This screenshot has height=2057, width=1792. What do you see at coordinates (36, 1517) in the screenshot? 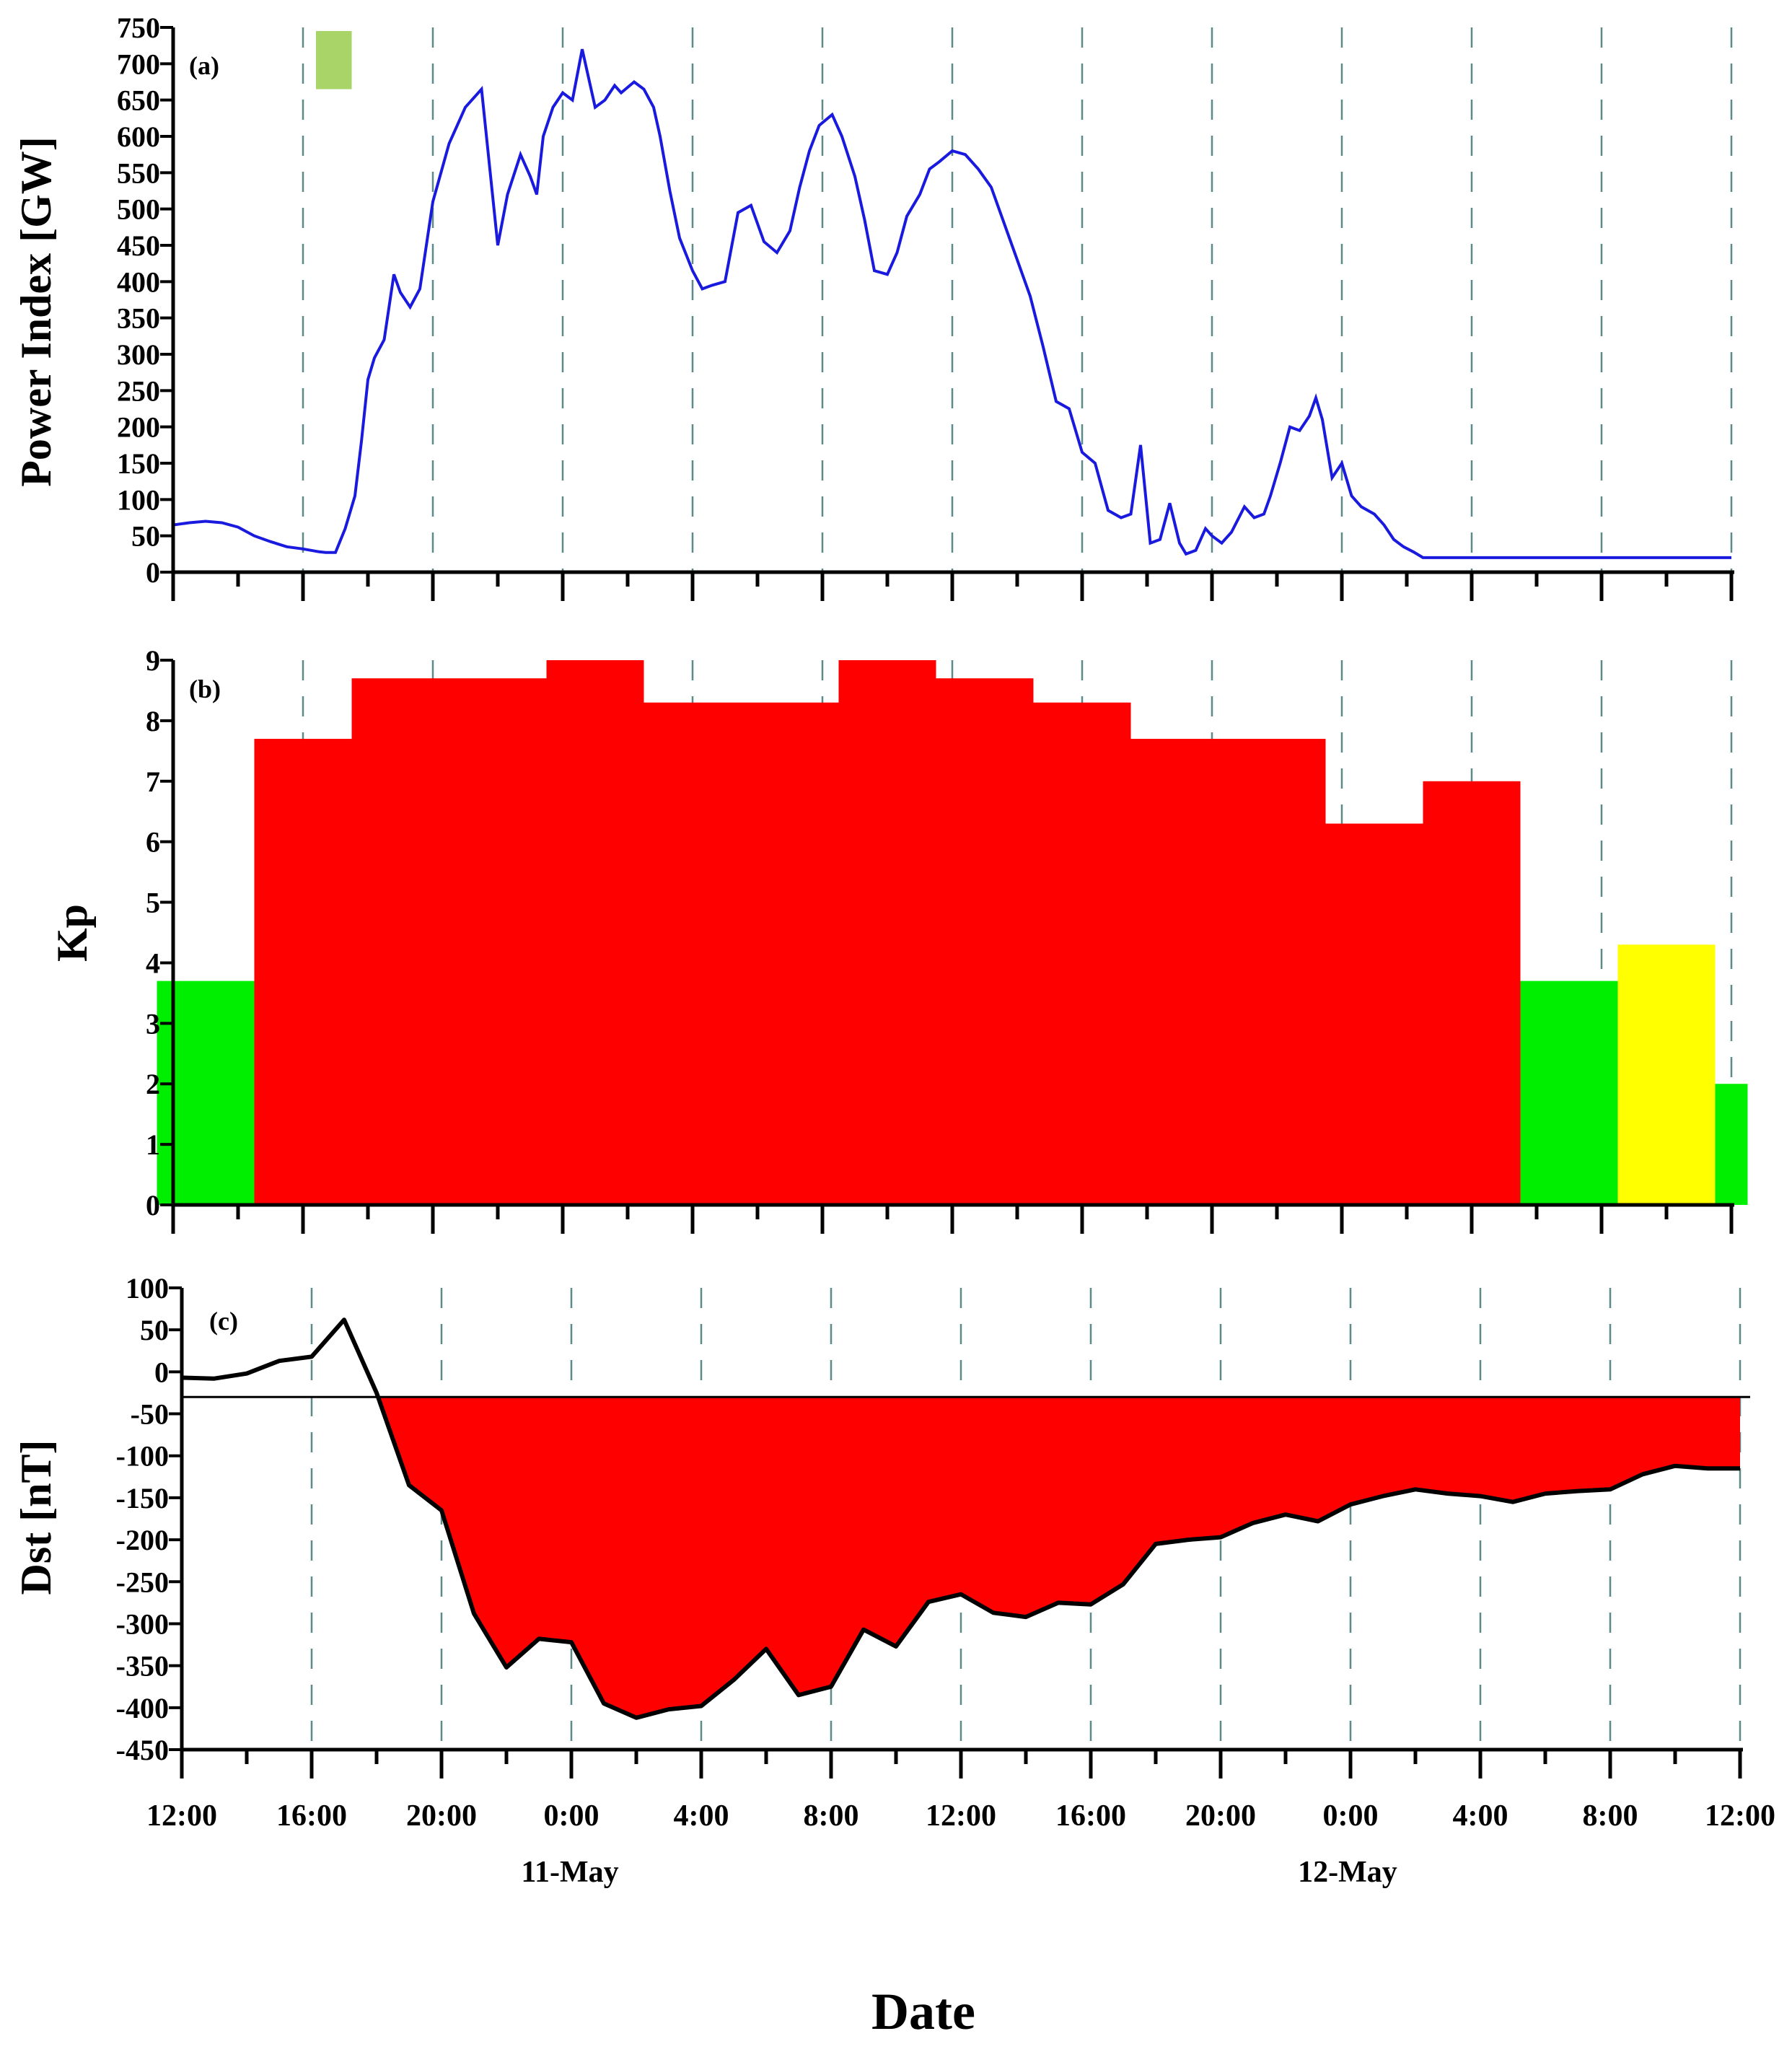
I see `panel-c-ylabel: Dst [nT]` at bounding box center [36, 1517].